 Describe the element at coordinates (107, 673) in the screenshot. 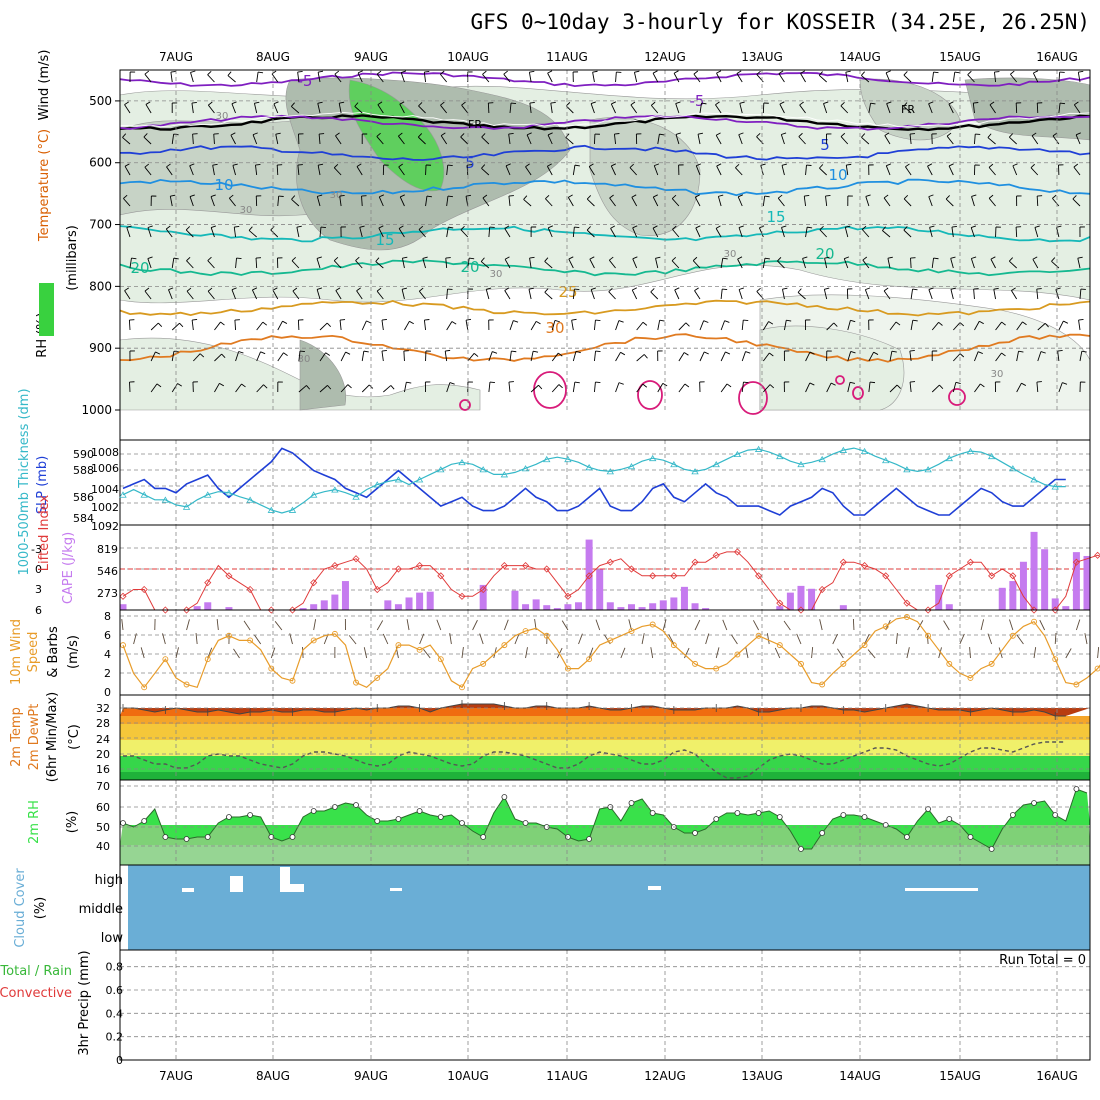

I see `wind-speed-tick-label: 2` at that location.